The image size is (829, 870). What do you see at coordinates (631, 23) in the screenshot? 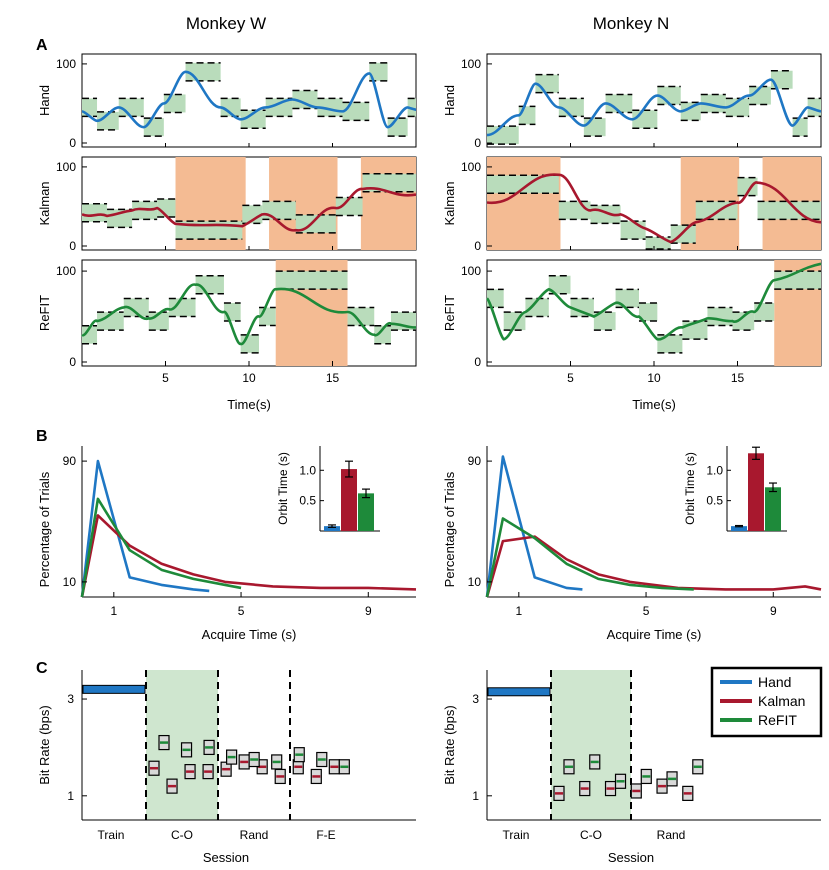
I see `title-monkey-n: Monkey N` at bounding box center [631, 23].